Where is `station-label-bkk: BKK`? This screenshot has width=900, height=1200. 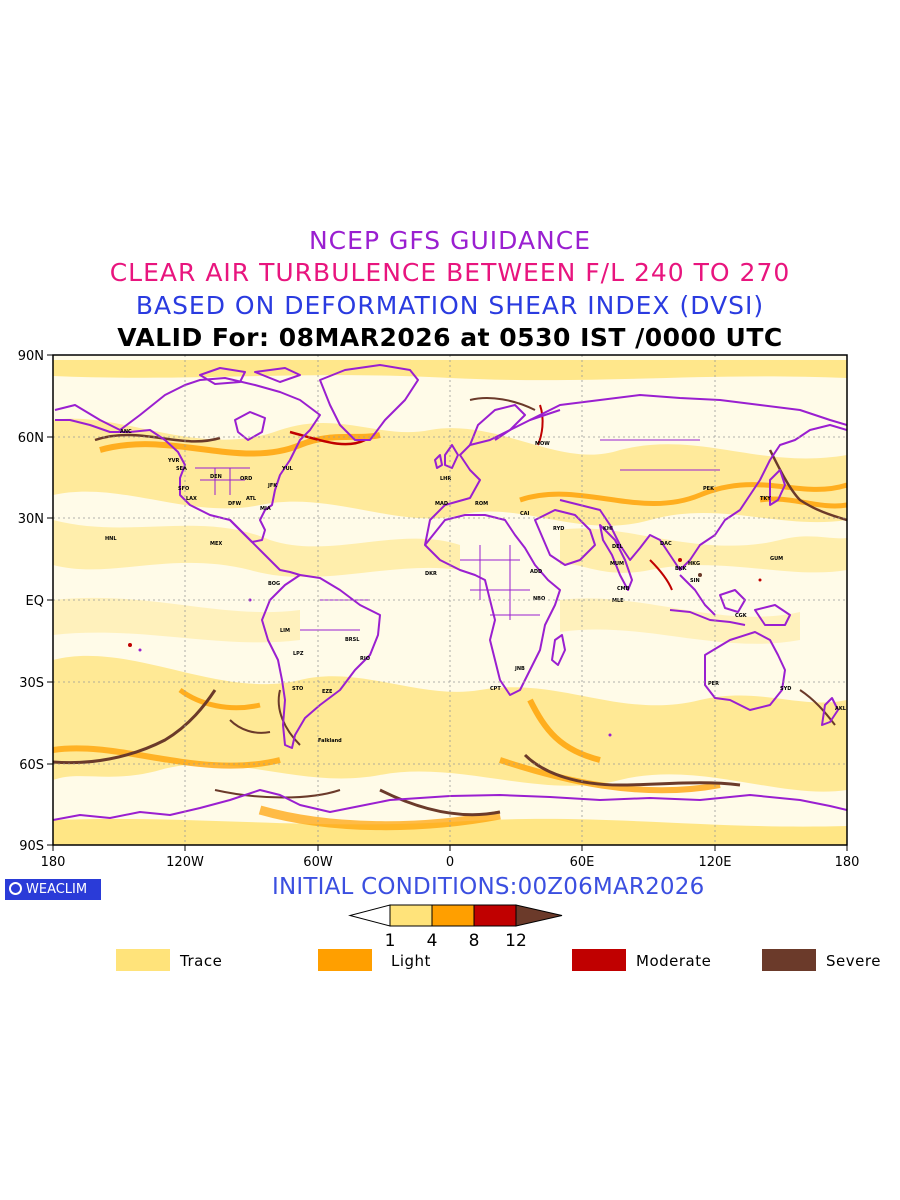
station-label-bkk: BKK is located at coordinates (681, 569).